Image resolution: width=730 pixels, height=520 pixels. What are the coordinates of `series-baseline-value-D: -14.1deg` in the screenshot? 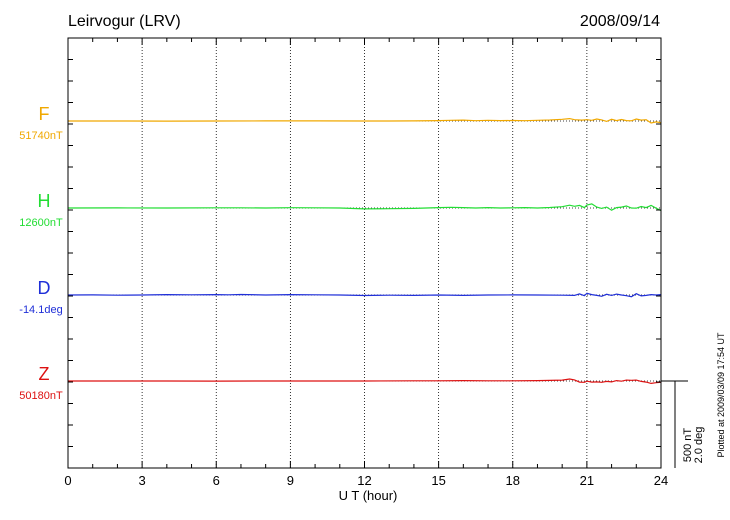 It's located at (40, 310).